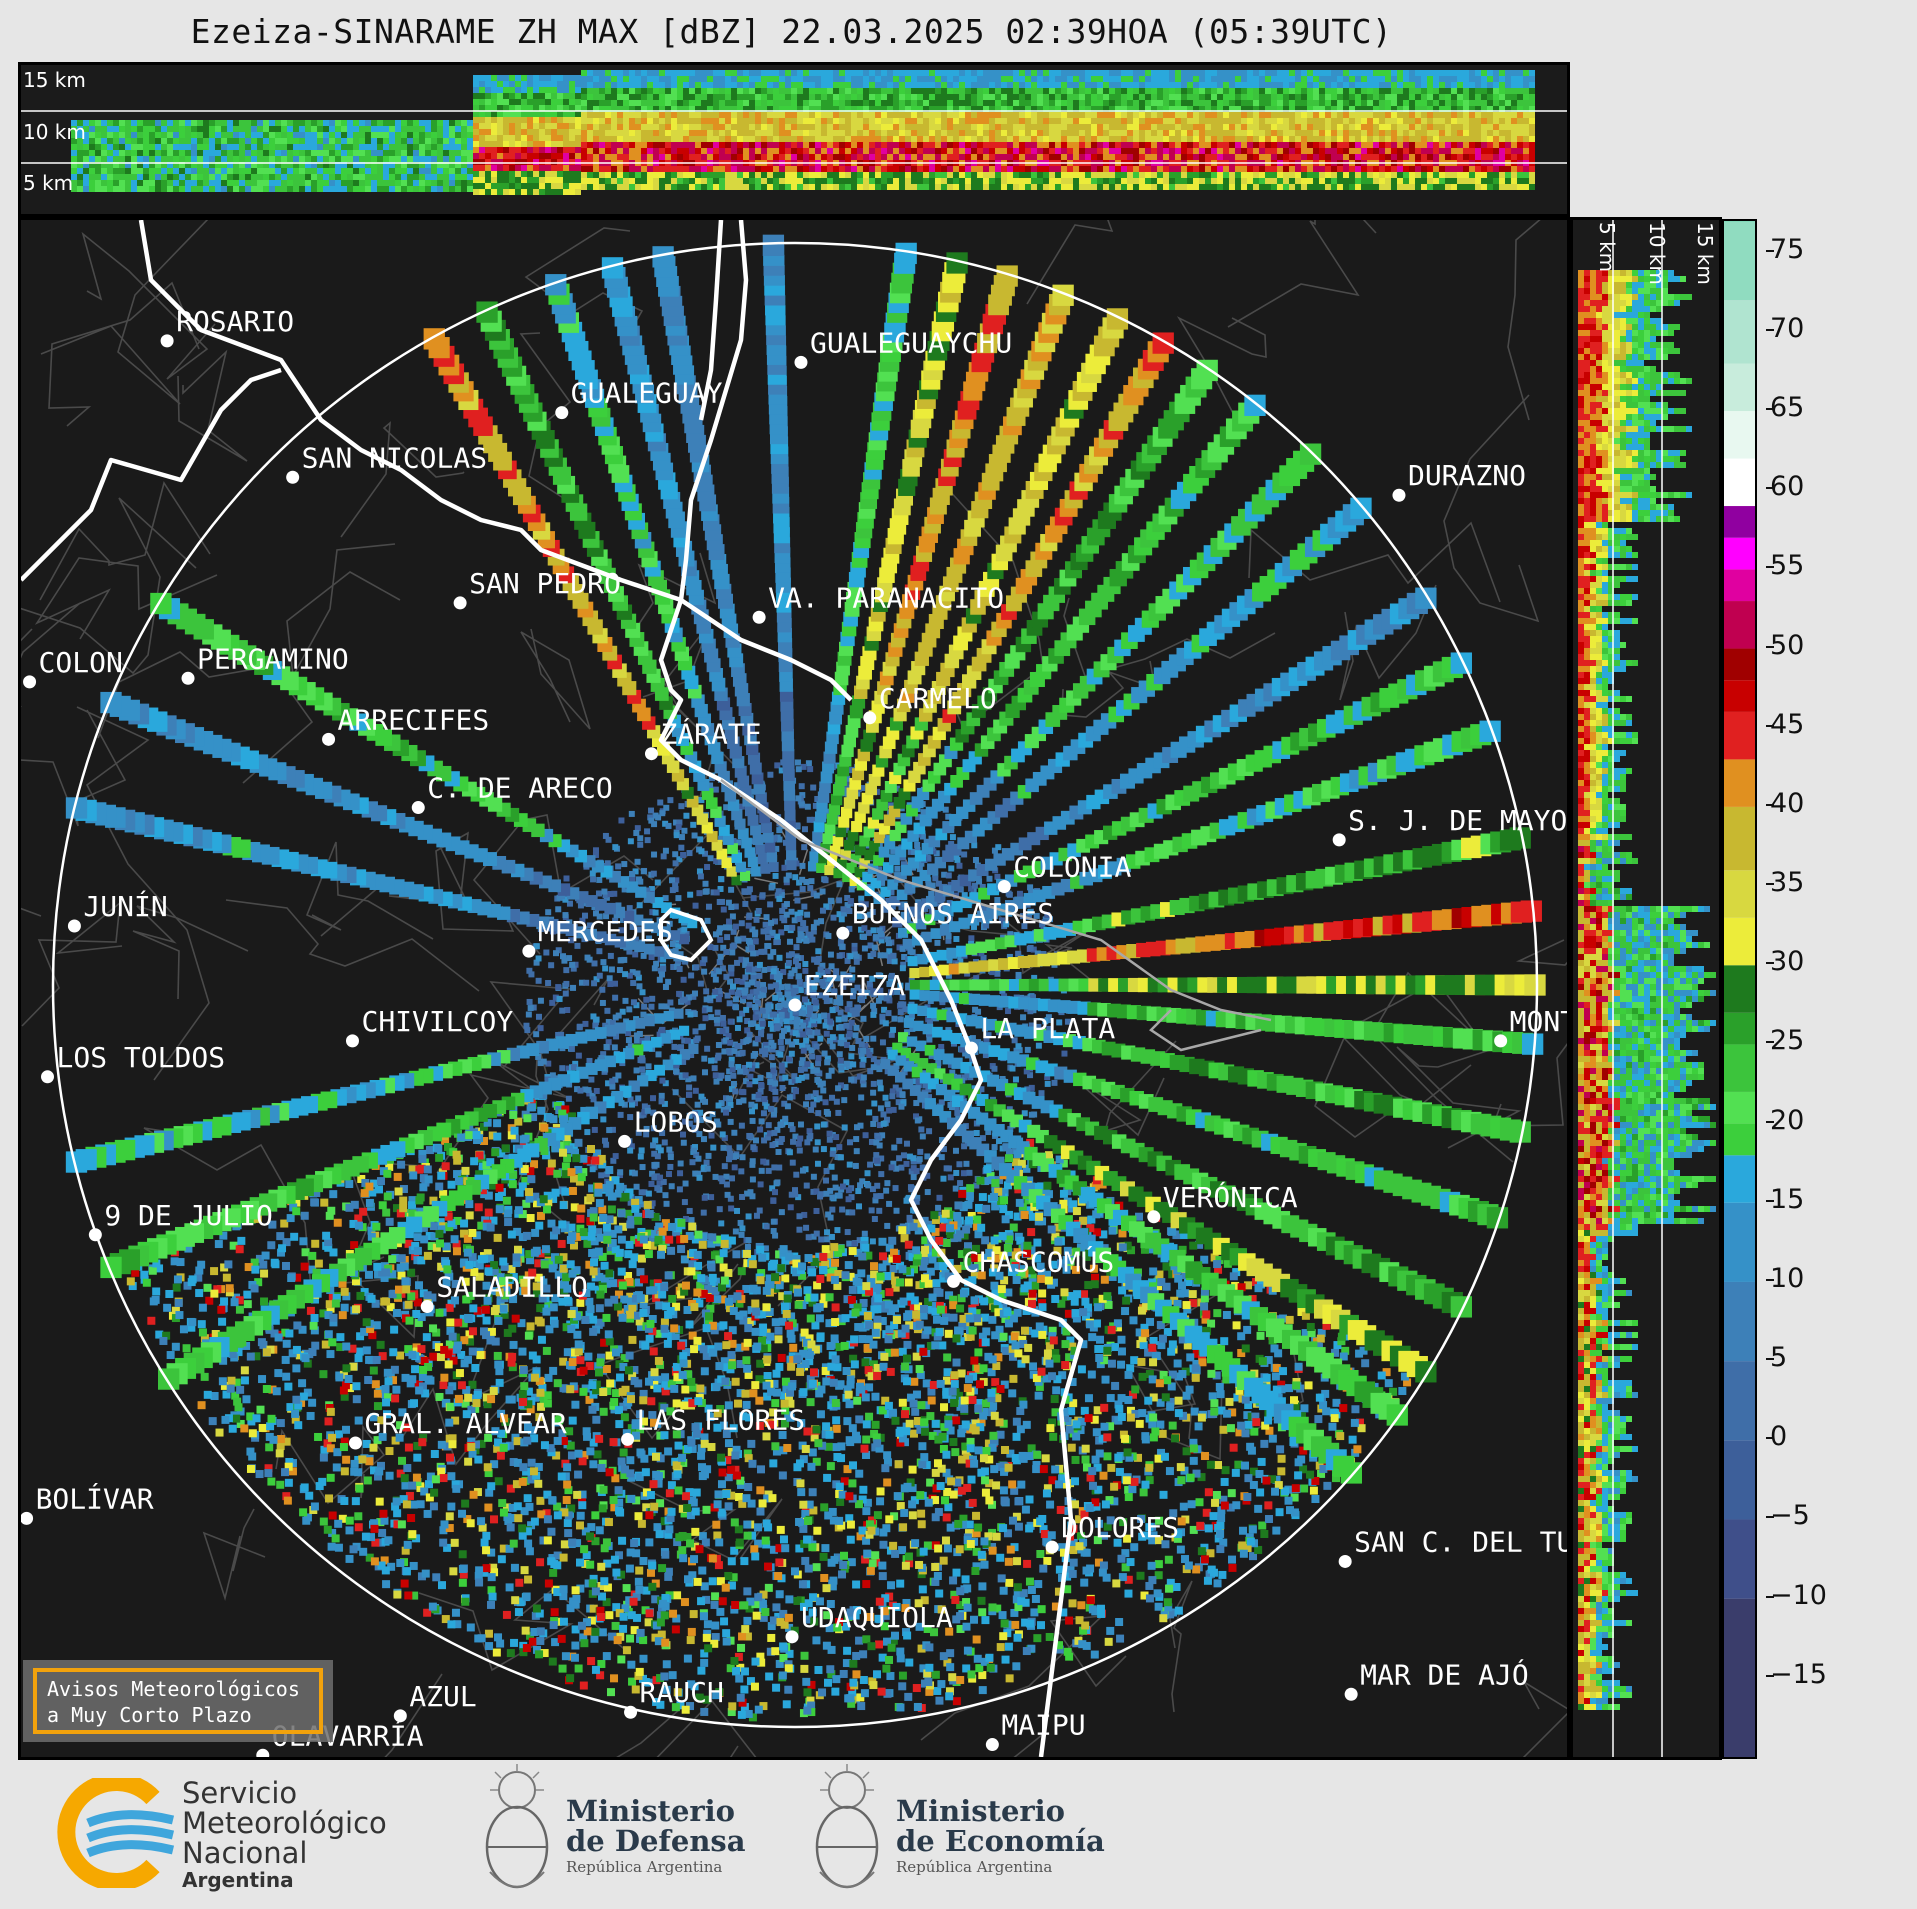 The width and height of the screenshot is (1917, 1909). Describe the element at coordinates (537, 588) in the screenshot. I see `city-marker: SAN PEDRO` at that location.